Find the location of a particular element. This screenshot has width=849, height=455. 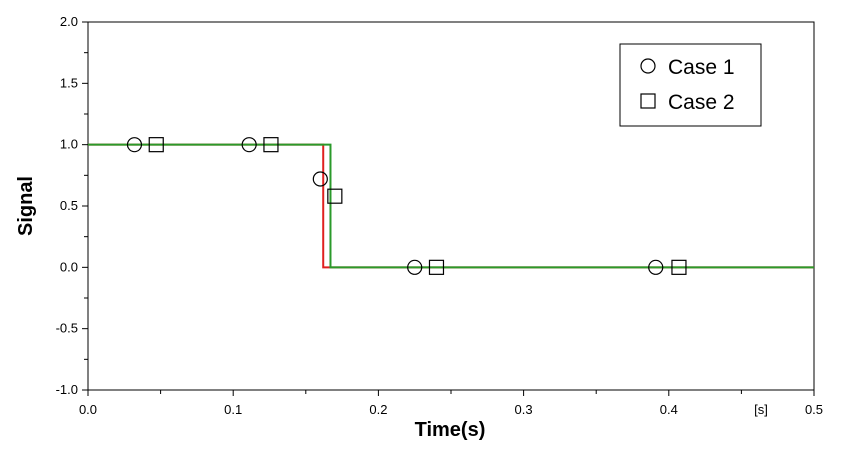

legend-label-case-1: Case 1 is located at coordinates (701, 67).